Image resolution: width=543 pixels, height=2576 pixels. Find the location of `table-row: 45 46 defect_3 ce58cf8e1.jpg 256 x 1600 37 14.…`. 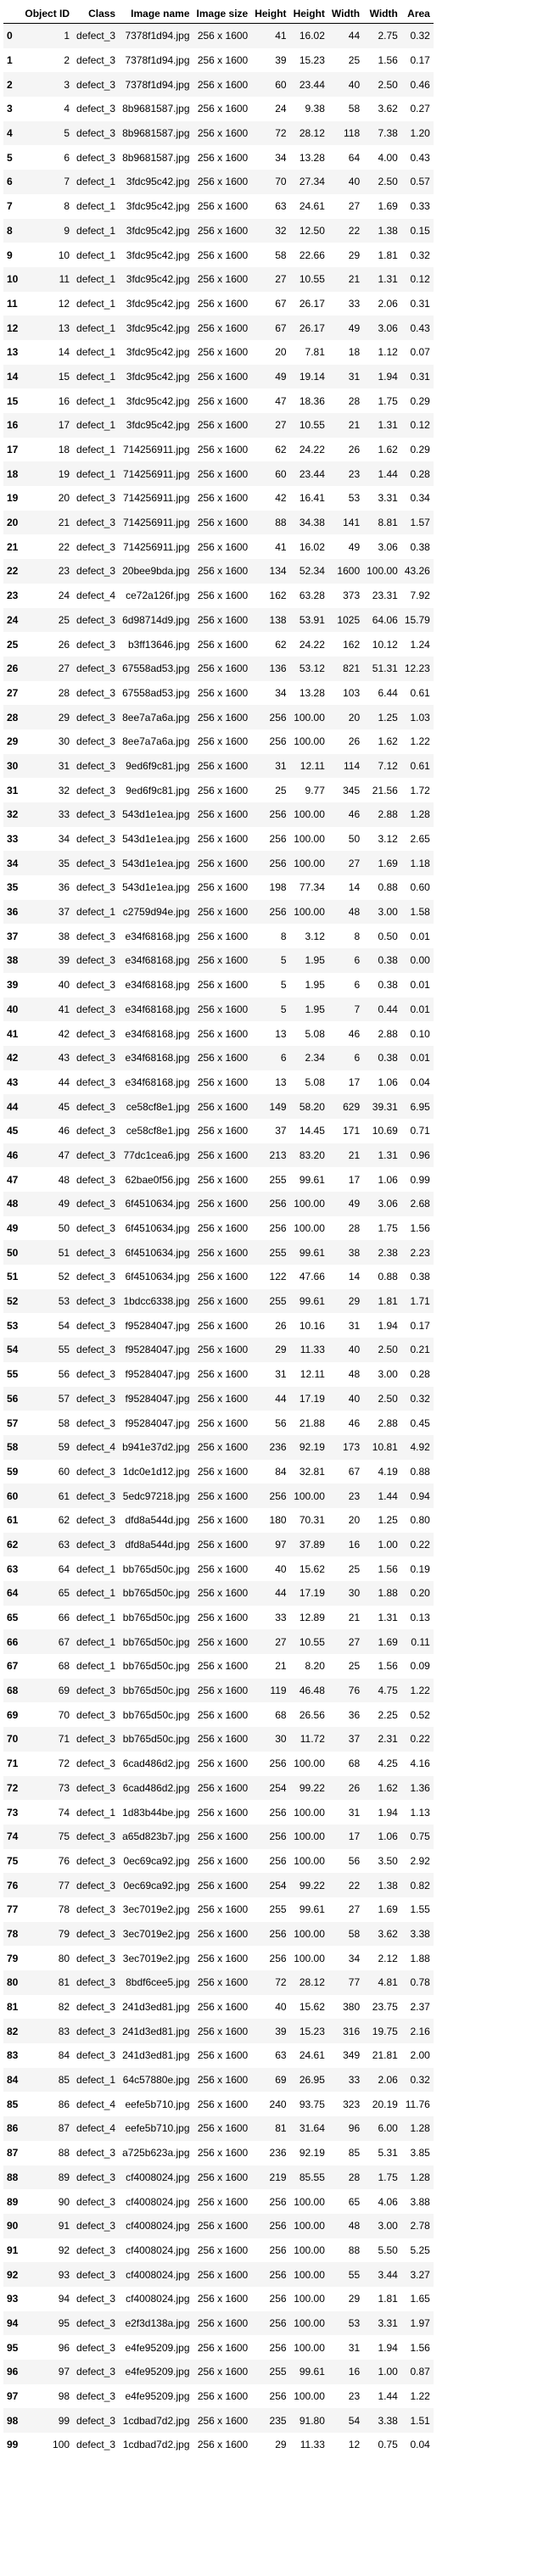

table-row: 45 46 defect_3 ce58cf8e1.jpg 256 x 1600 37 14.… is located at coordinates (219, 1130).